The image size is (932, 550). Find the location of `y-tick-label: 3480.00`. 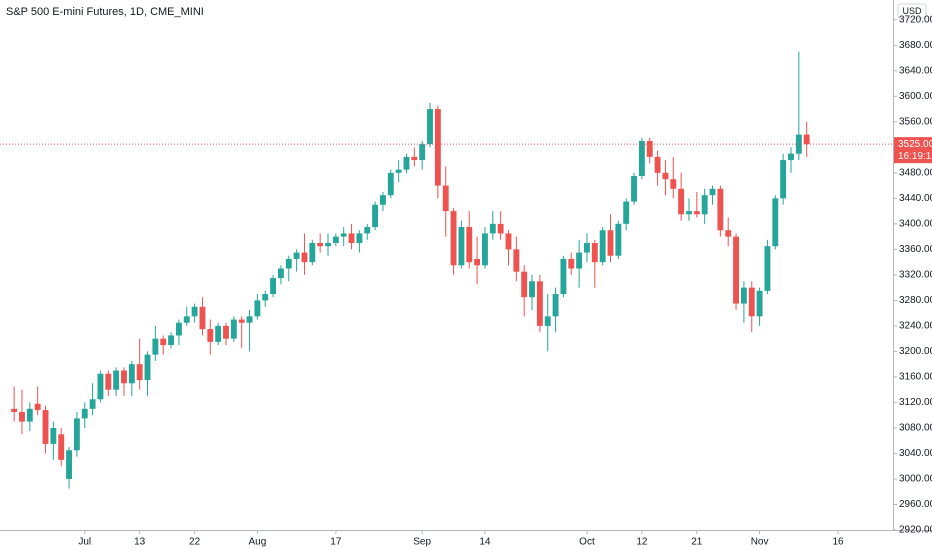

y-tick-label: 3480.00 is located at coordinates (915, 172).